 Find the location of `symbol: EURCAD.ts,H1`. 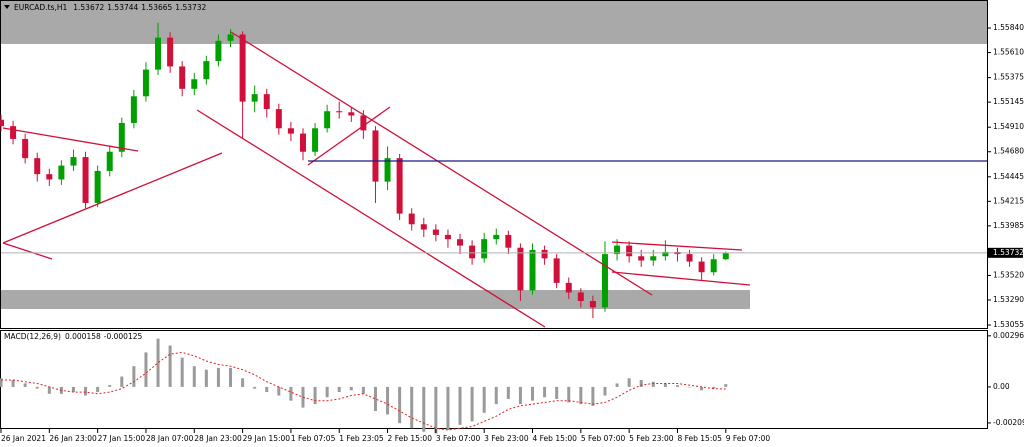

symbol: EURCAD.ts,H1 is located at coordinates (40, 7).